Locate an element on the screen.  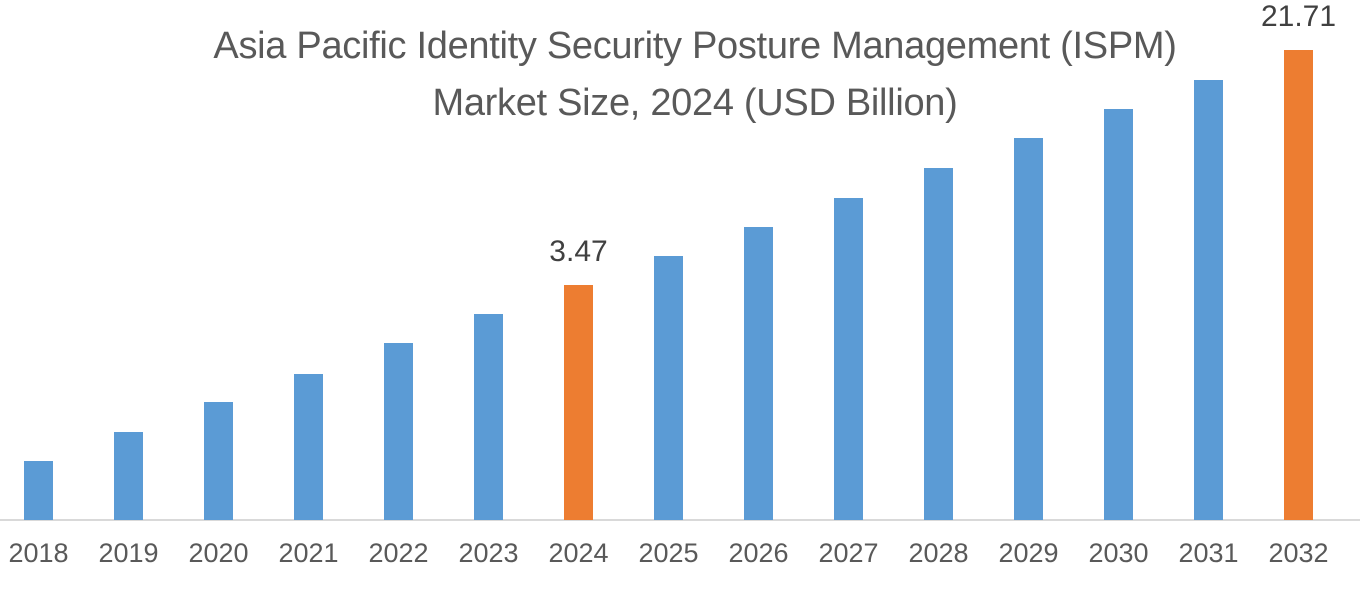
bar-2030 is located at coordinates (1118, 314).